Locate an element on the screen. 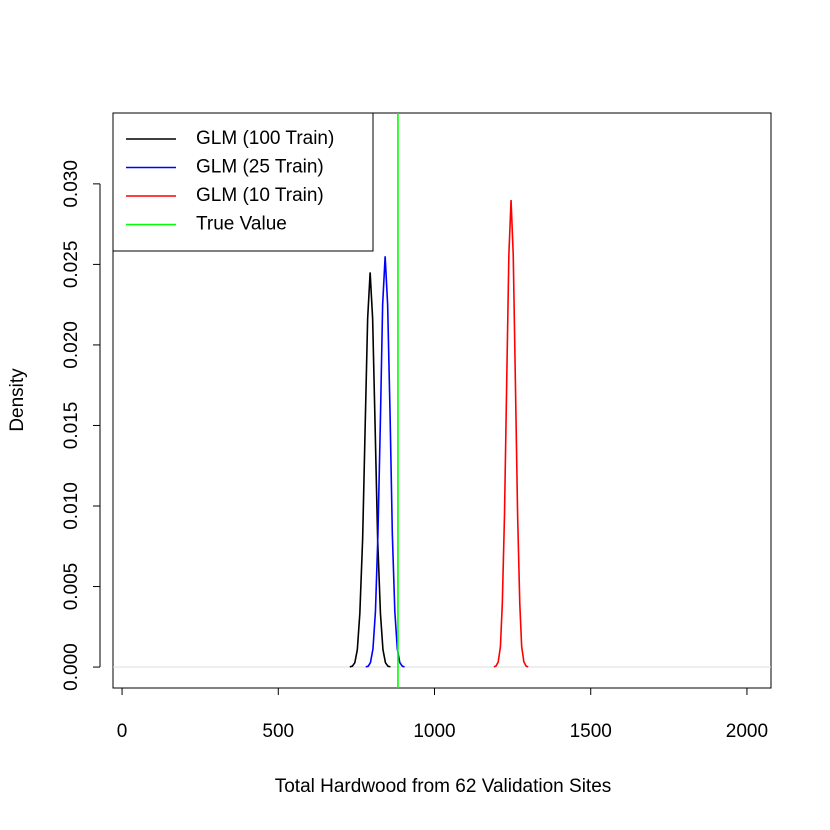 The height and width of the screenshot is (830, 830). y-tick-label: 0.005 is located at coordinates (71, 587).